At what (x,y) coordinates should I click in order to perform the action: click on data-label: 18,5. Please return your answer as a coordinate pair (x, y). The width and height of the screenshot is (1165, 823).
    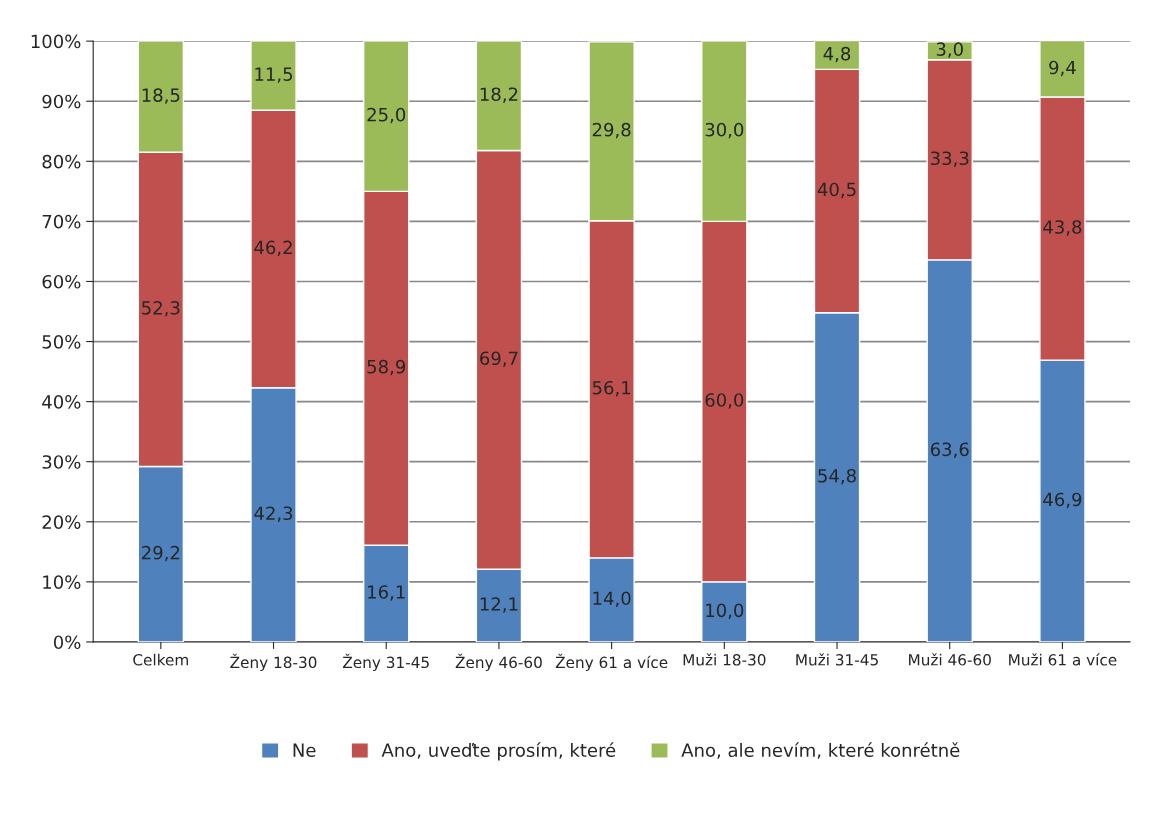
    Looking at the image, I should click on (161, 96).